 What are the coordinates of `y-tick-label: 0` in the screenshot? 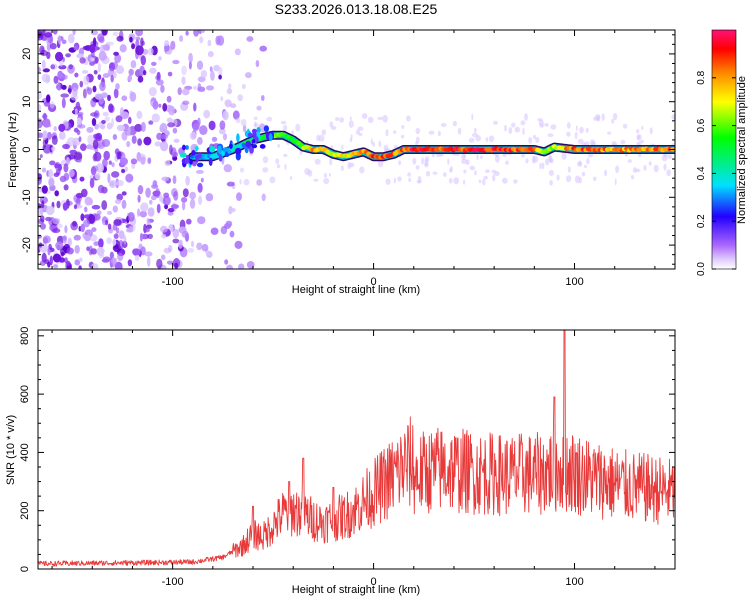 It's located at (27, 149).